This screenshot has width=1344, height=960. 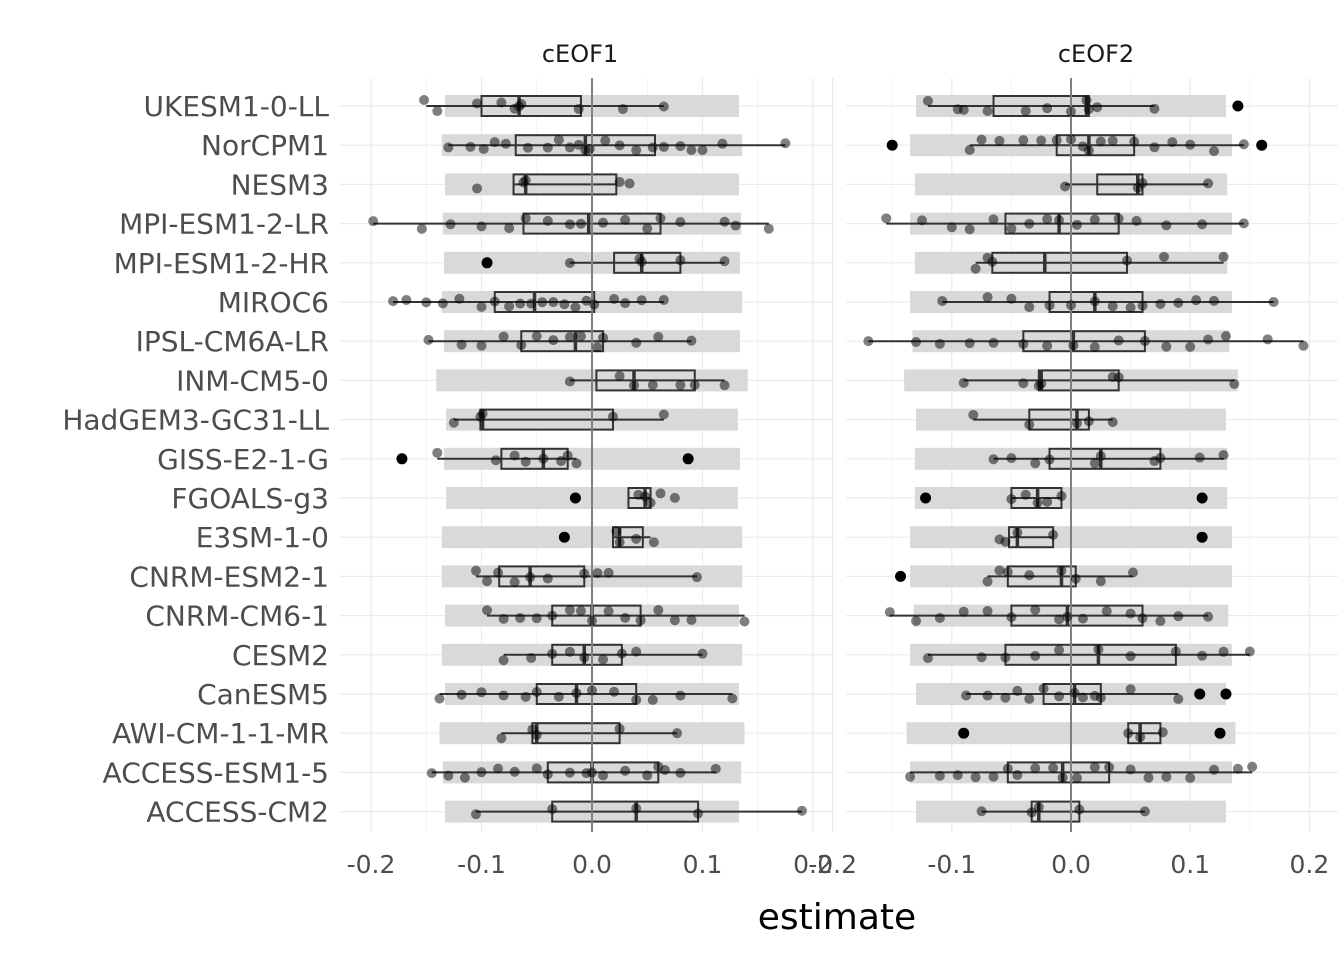 I want to click on x-tick-label: 0.2, so click(x=1310, y=864).